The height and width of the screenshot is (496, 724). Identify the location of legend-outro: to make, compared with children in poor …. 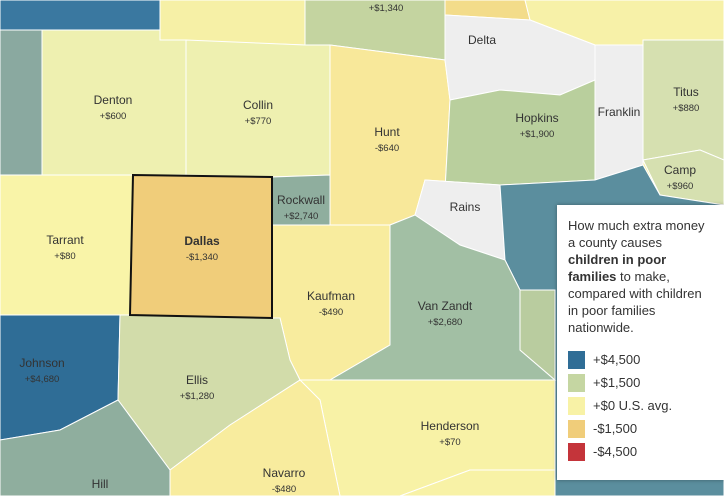
(635, 302).